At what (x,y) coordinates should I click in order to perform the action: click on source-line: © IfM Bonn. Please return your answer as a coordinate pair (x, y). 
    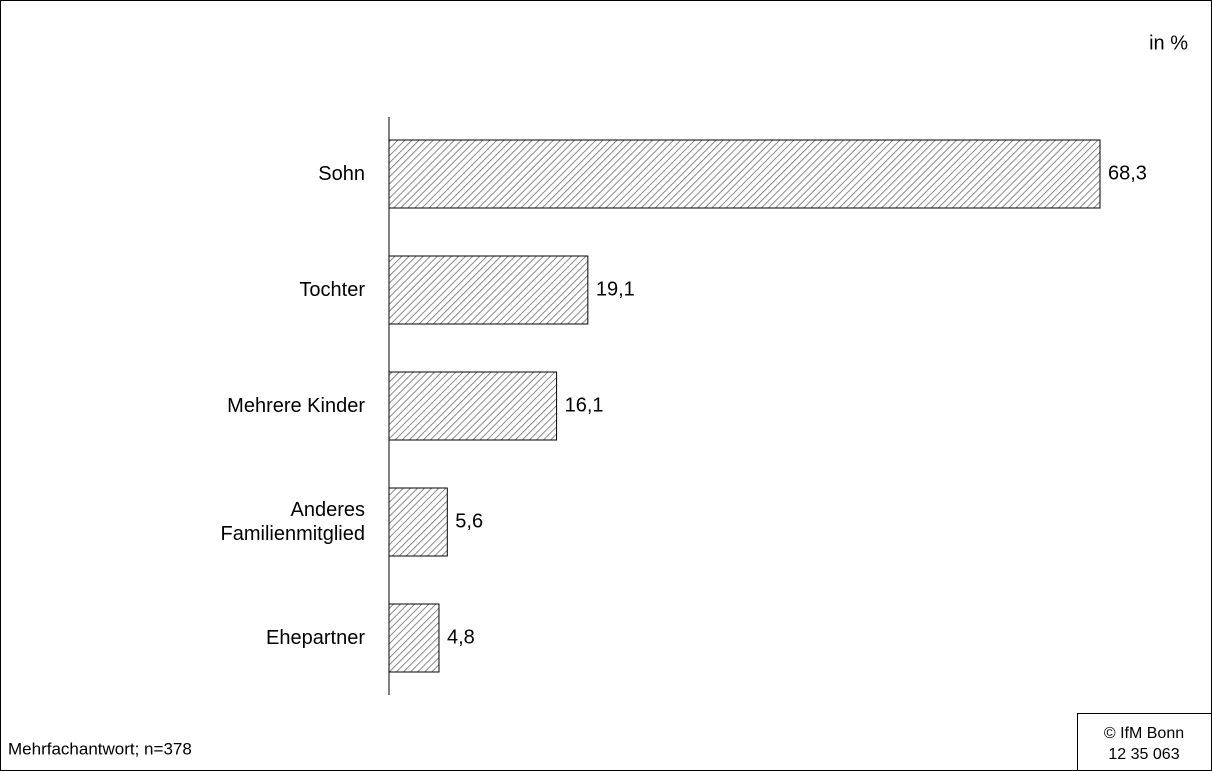
    Looking at the image, I should click on (1144, 733).